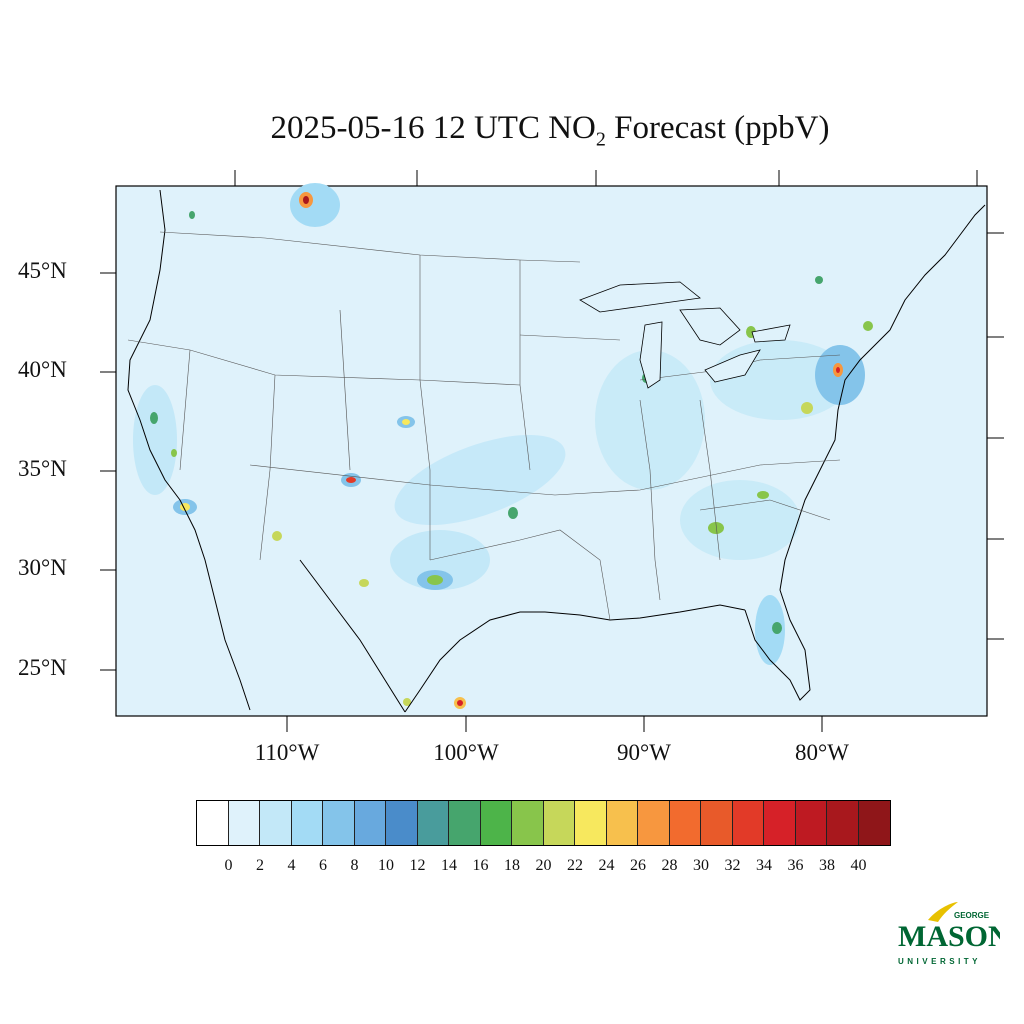 Image resolution: width=1024 pixels, height=1024 pixels. I want to click on lon-label-90: 90°W, so click(644, 752).